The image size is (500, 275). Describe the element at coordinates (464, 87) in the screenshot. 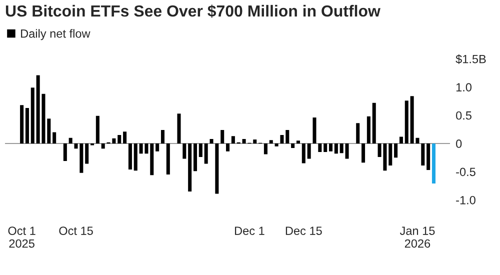

I see `y-tick-label: 1.0` at that location.